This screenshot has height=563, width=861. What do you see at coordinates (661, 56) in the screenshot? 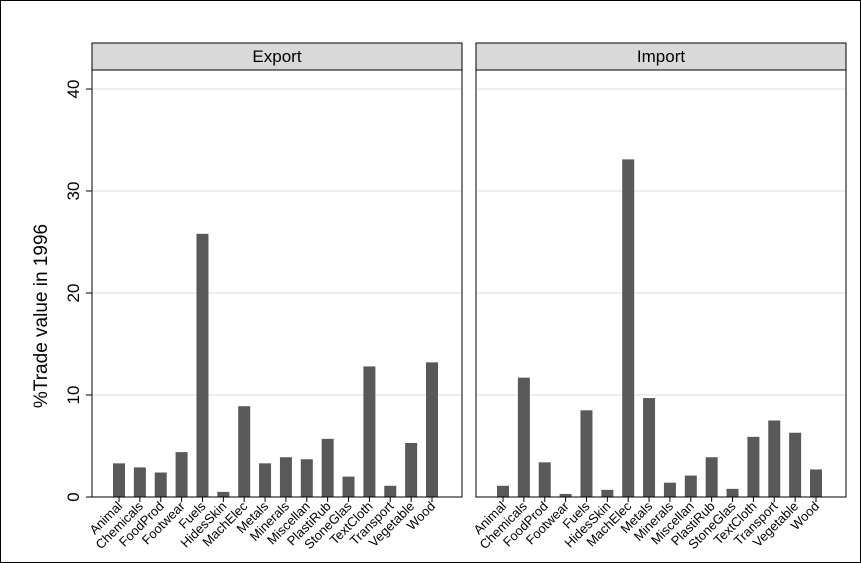
I see `panel-title: Import` at bounding box center [661, 56].